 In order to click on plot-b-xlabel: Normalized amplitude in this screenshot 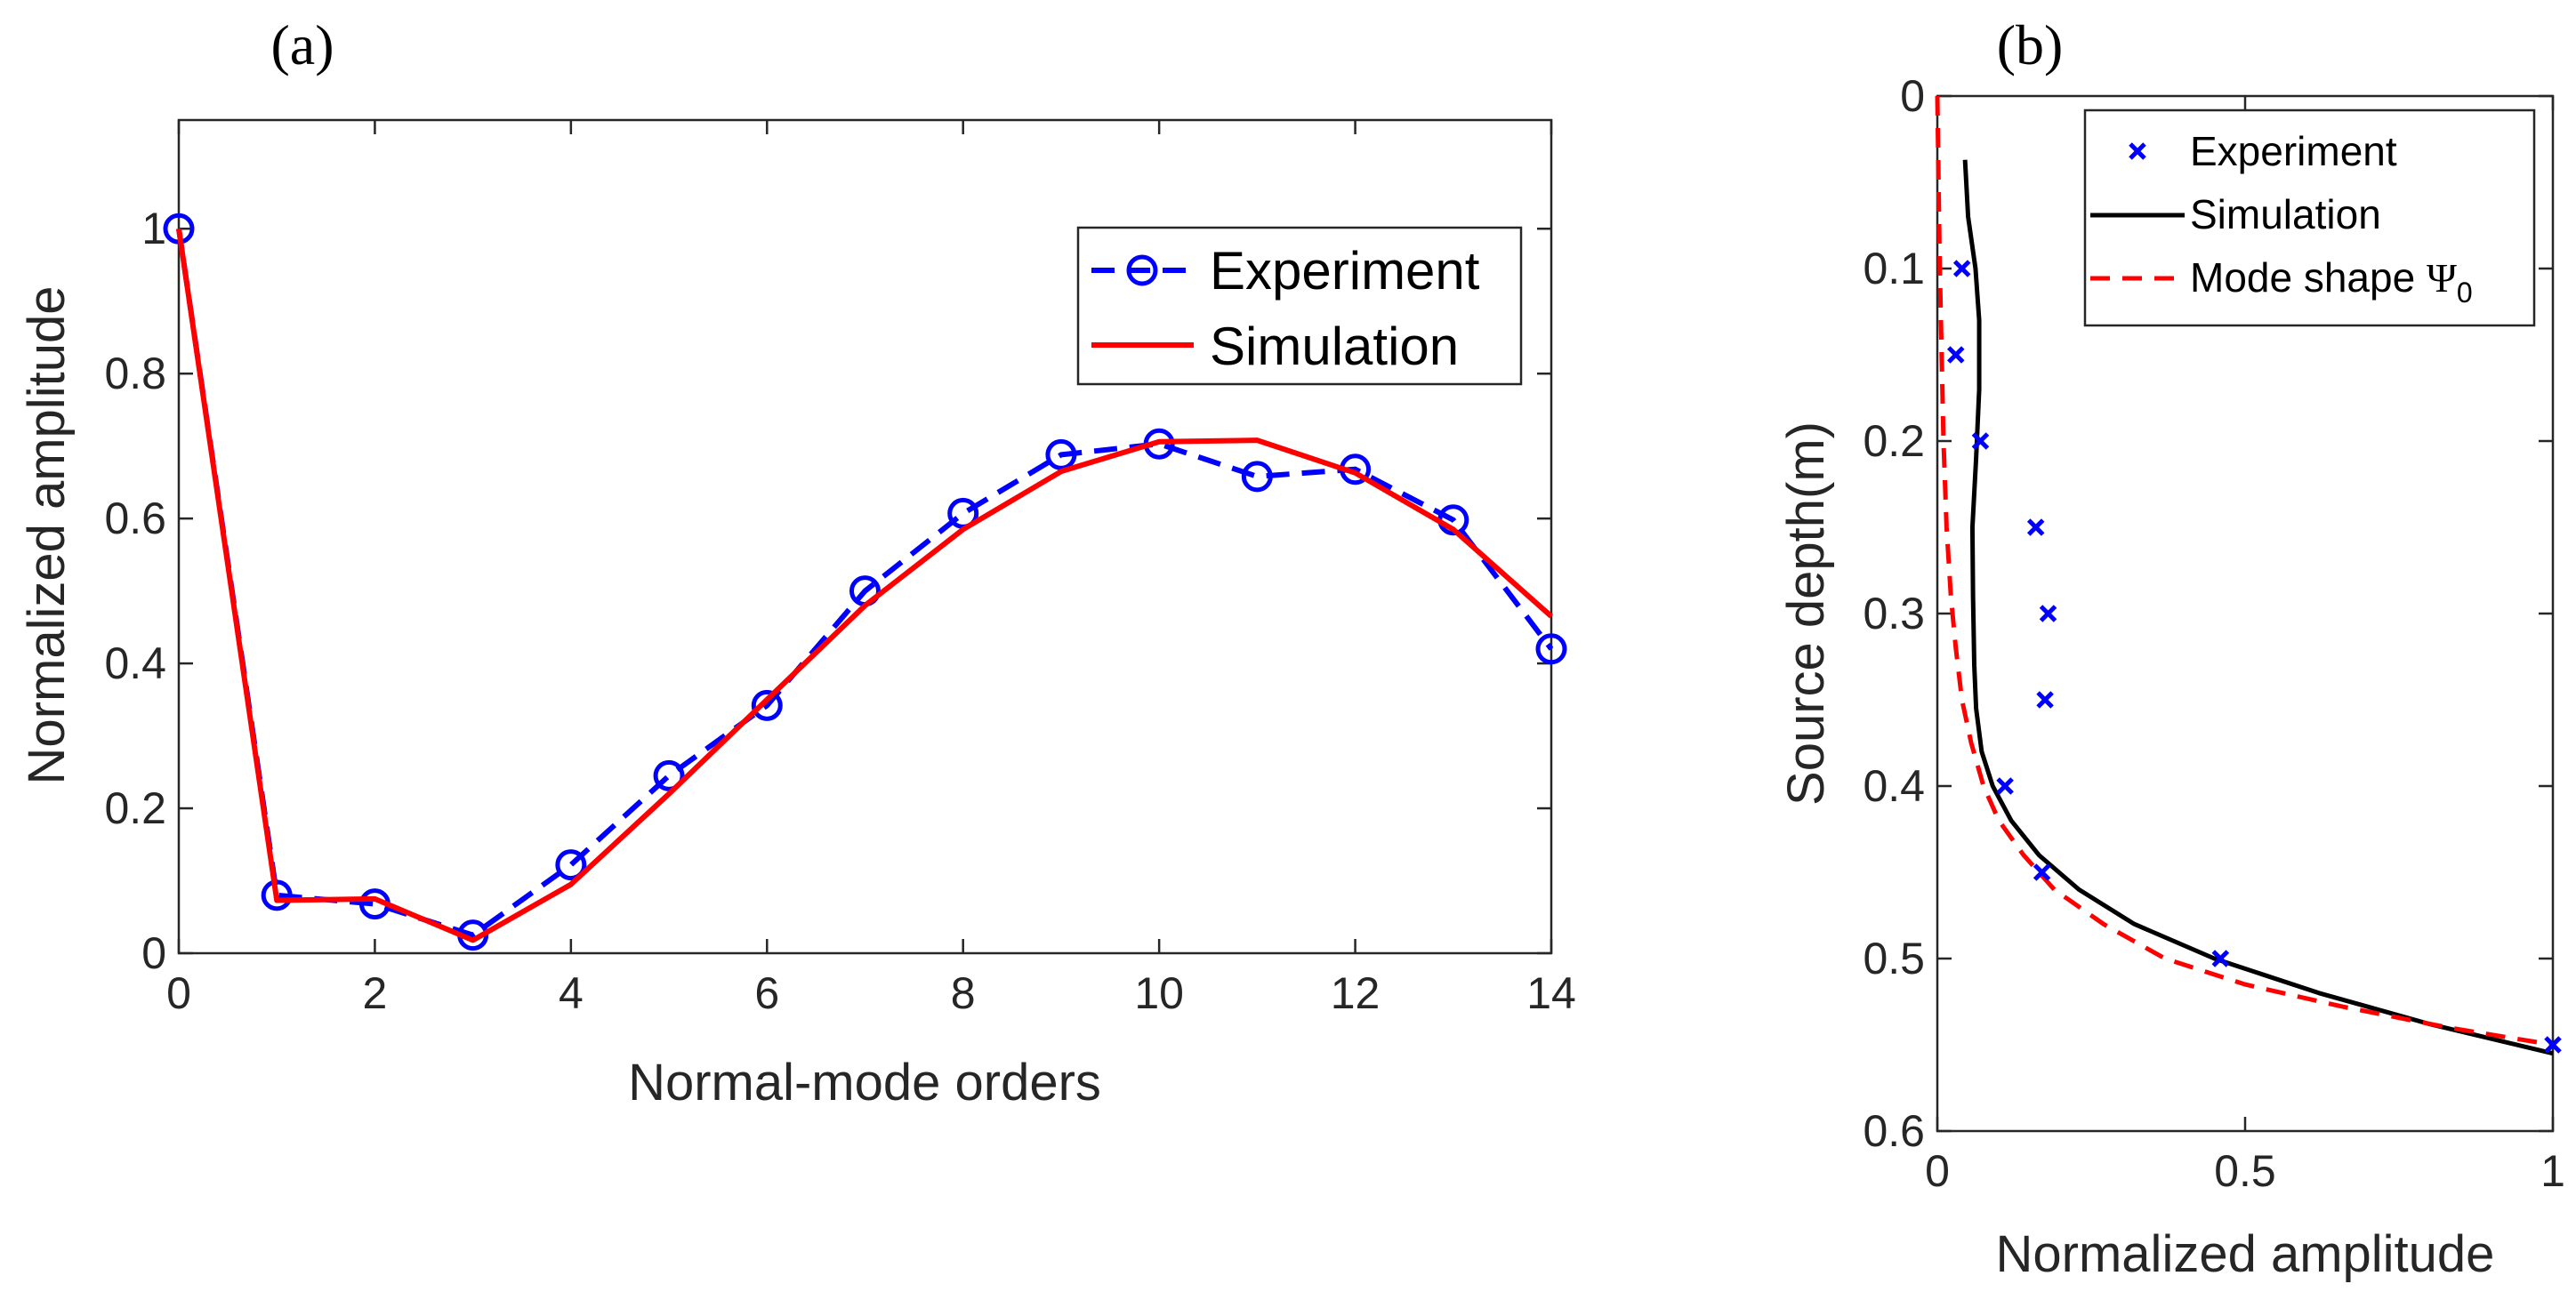, I will do `click(2245, 1254)`.